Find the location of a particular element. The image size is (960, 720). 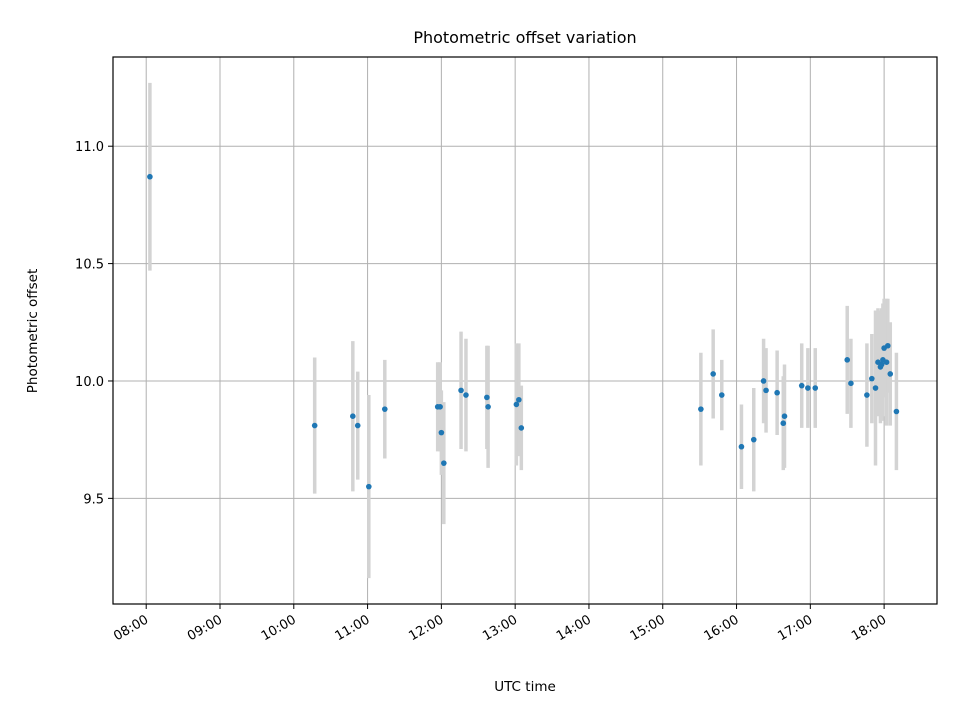

y-tick-label: 11.0 is located at coordinates (89, 147).